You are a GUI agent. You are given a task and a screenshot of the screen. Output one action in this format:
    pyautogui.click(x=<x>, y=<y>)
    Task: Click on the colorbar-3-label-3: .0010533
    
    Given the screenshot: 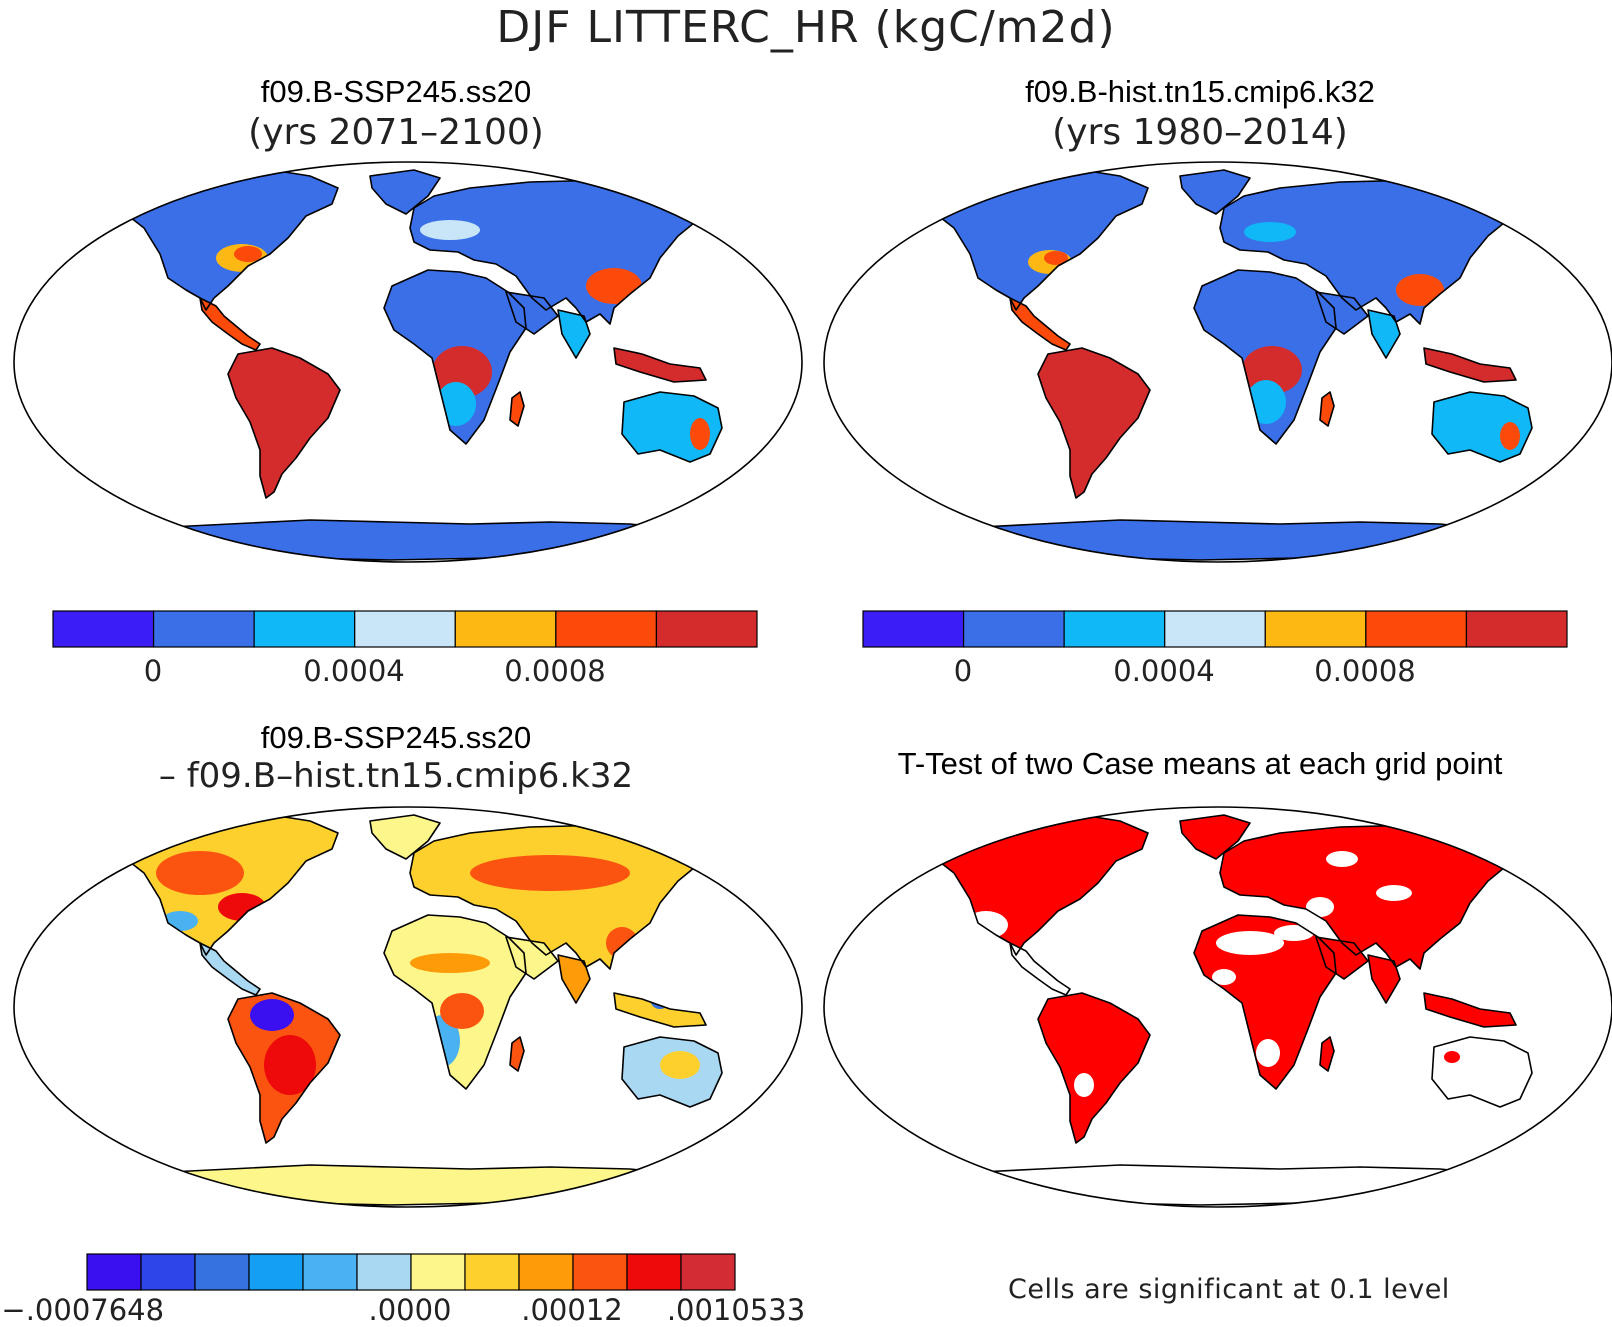 What is the action you would take?
    pyautogui.click(x=736, y=1310)
    